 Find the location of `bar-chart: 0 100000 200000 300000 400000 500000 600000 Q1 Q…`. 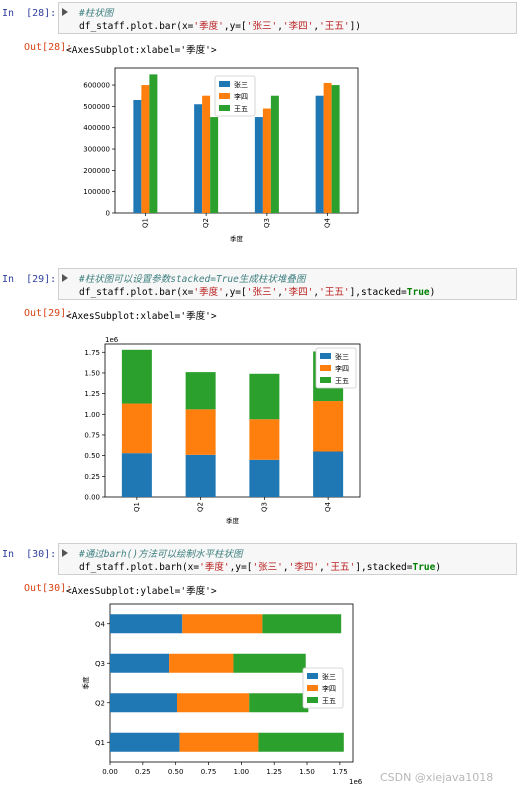

bar-chart: 0 100000 200000 300000 400000 500000 600000 Q1 Q… is located at coordinates (225, 152).